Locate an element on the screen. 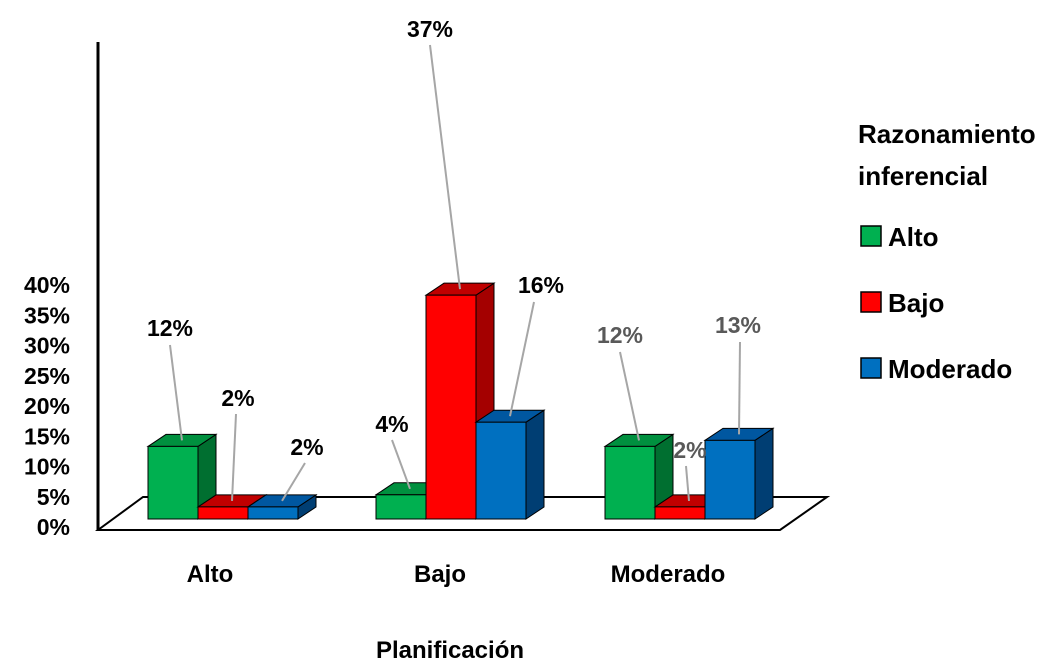  bar-moderado-moderado is located at coordinates (739, 473).